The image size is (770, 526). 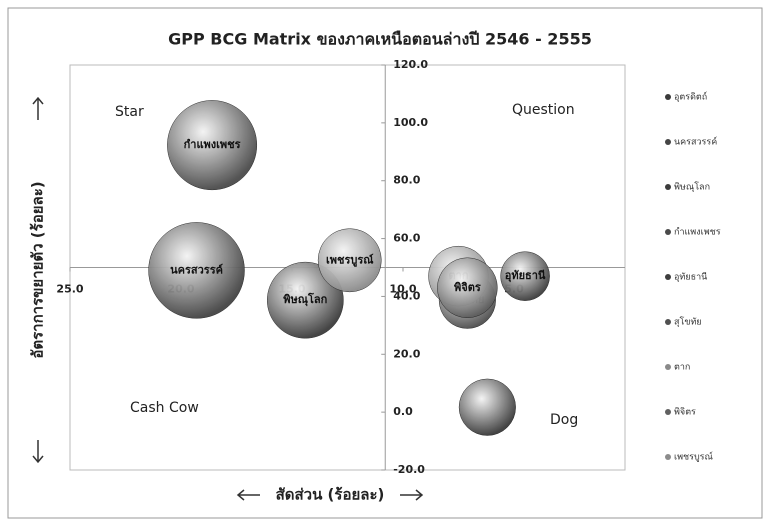 I want to click on legend-label: เพชรบูรณ์, so click(x=693, y=457).